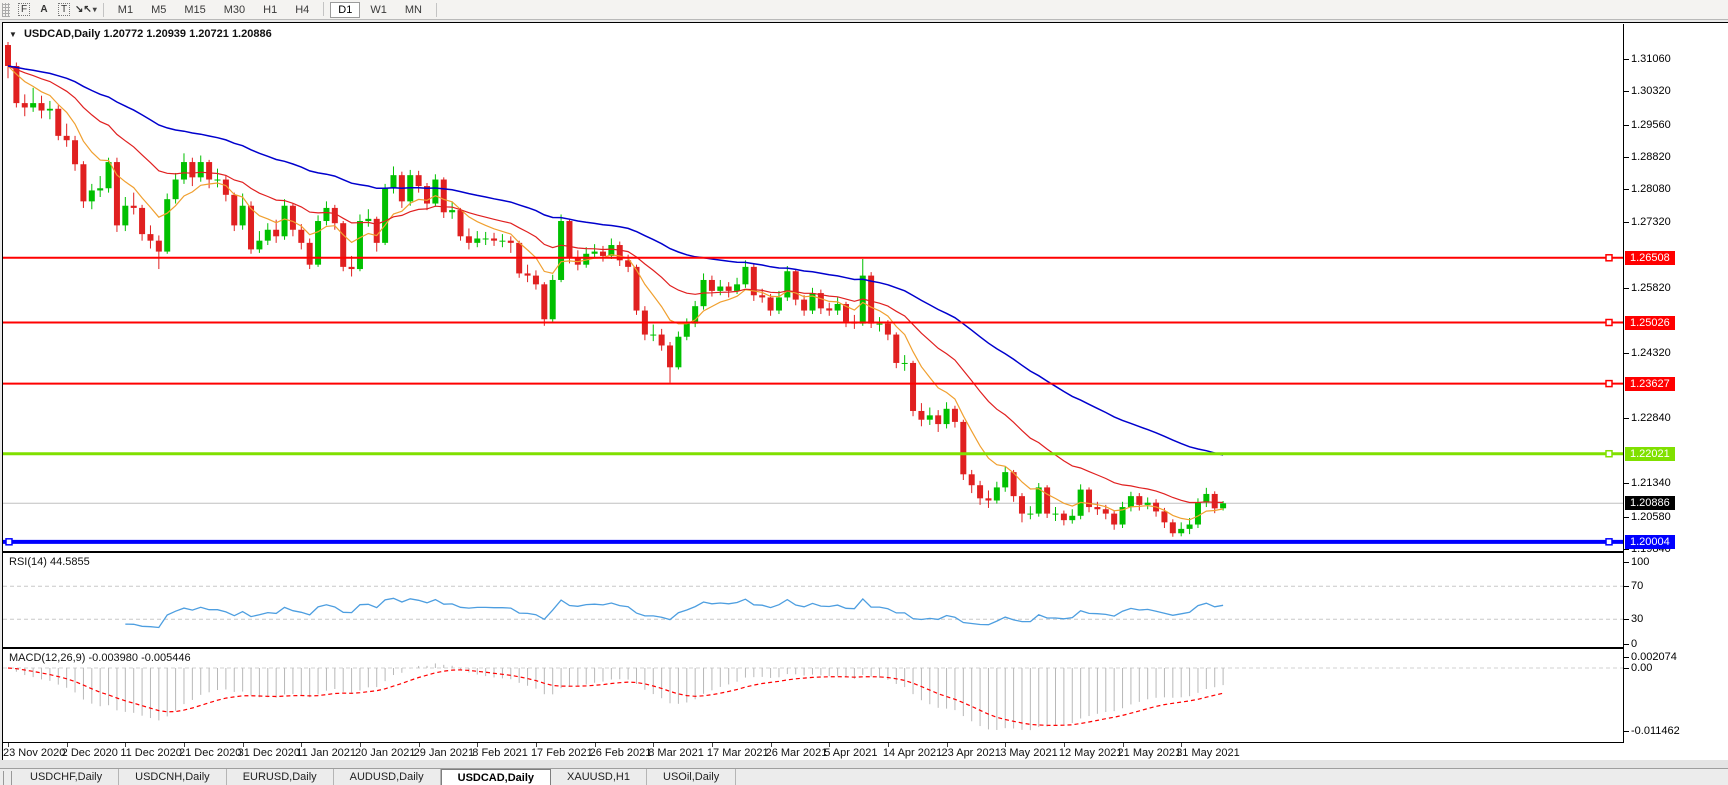 This screenshot has height=785, width=1728. I want to click on macd-axis-tick: 0.002074, so click(1654, 656).